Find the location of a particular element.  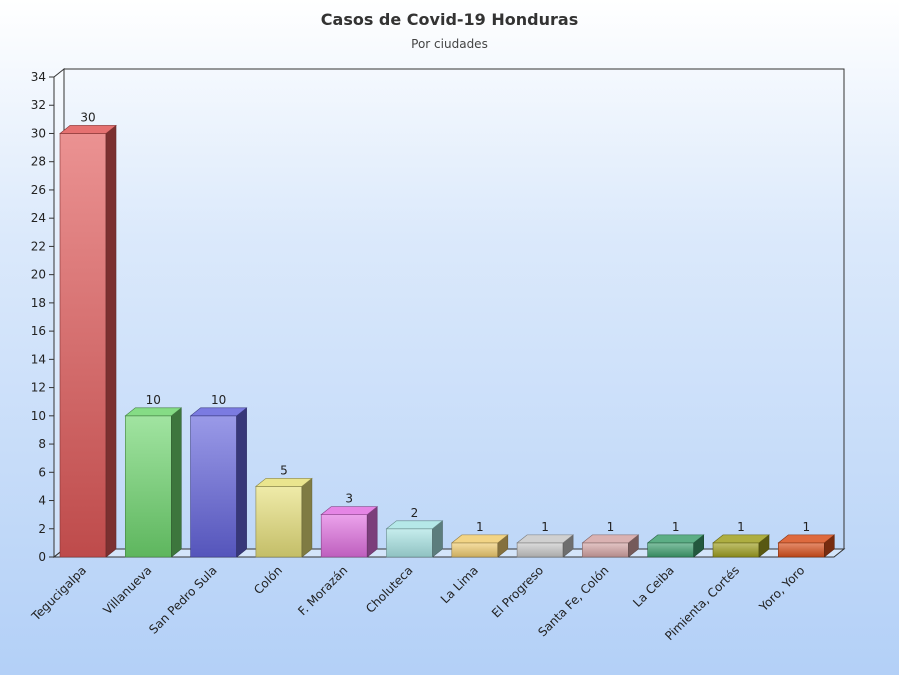

y-tick-label: 0 is located at coordinates (42, 557).